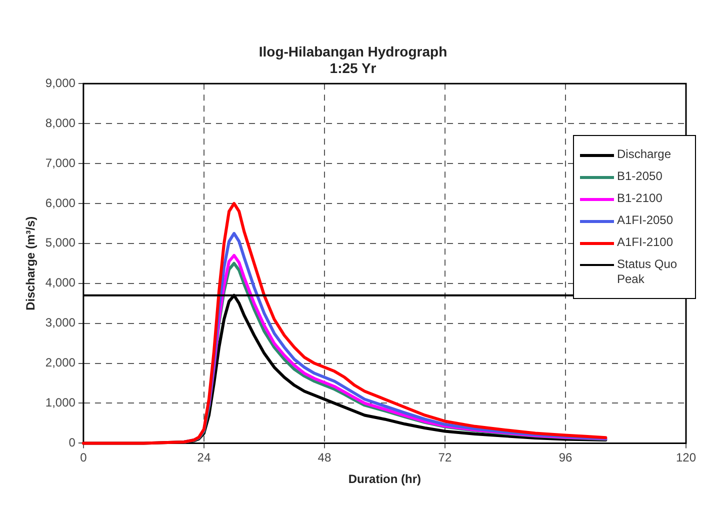 The width and height of the screenshot is (712, 511). Describe the element at coordinates (353, 59) in the screenshot. I see `chart-title: Ilog-Hilabangan Hydrograph 1:25 Yr` at that location.